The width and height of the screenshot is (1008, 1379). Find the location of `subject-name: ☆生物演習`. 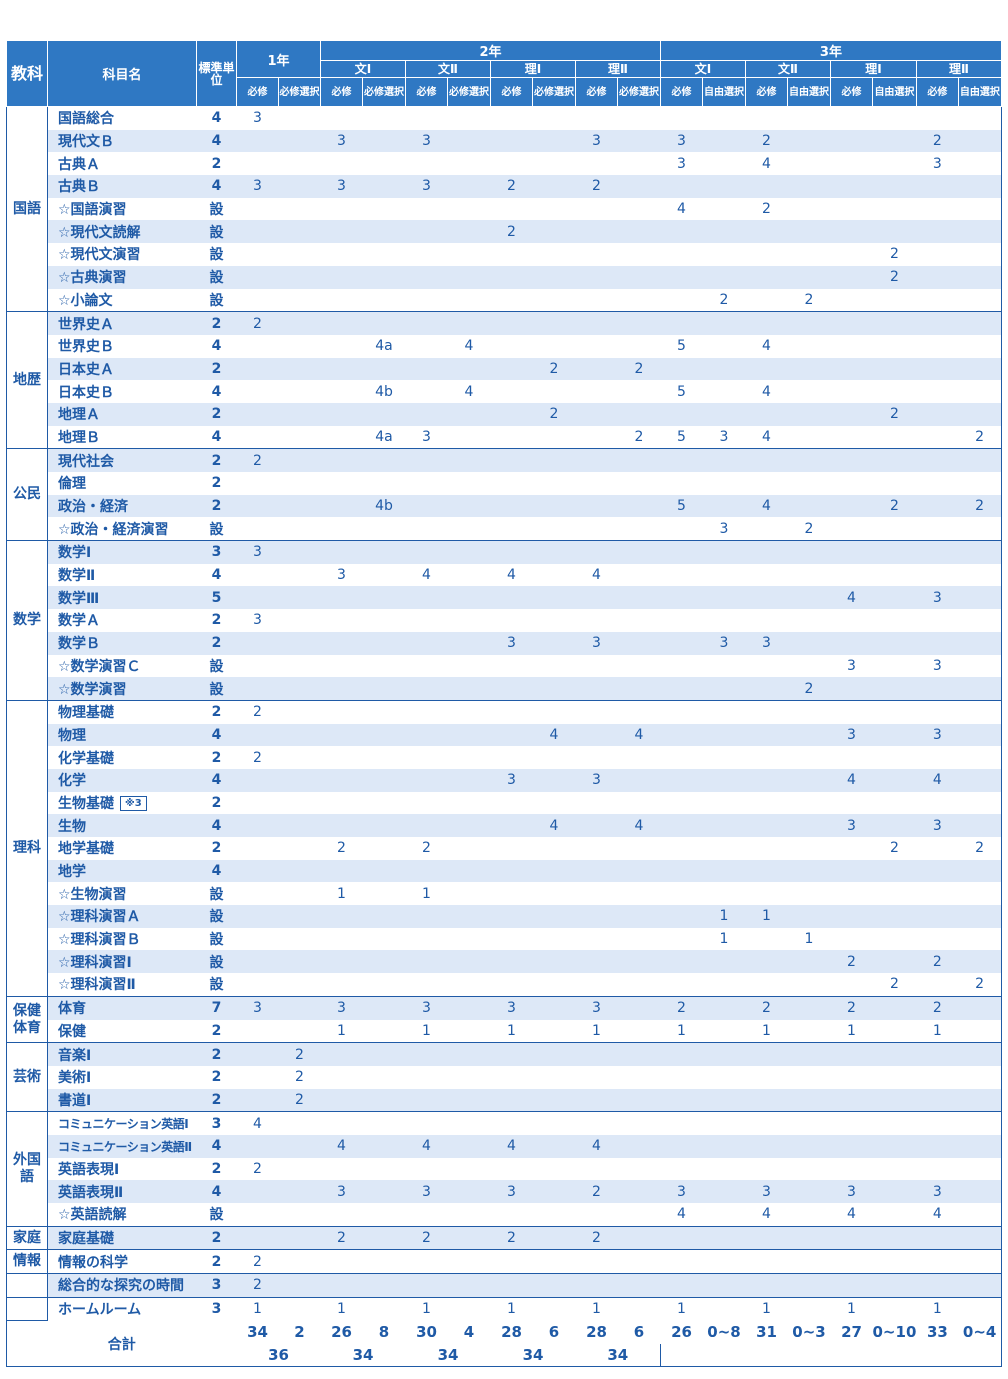

subject-name: ☆生物演習 is located at coordinates (92, 894).